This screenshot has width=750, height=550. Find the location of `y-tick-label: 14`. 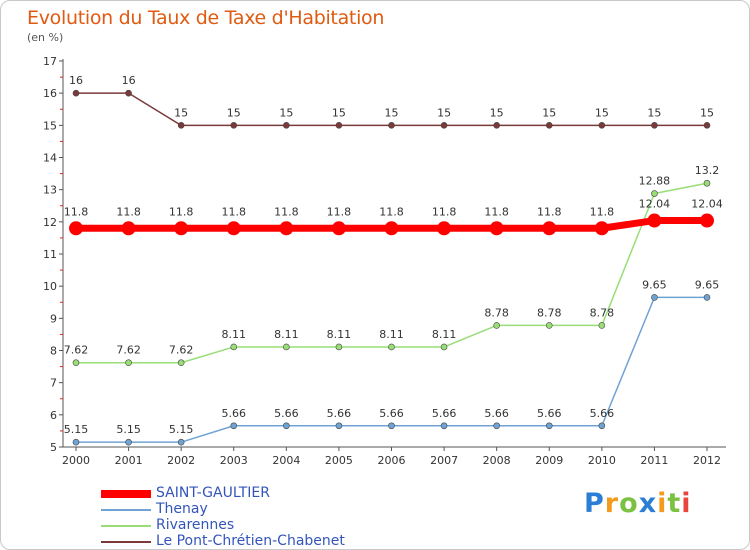

y-tick-label: 14 is located at coordinates (50, 158).